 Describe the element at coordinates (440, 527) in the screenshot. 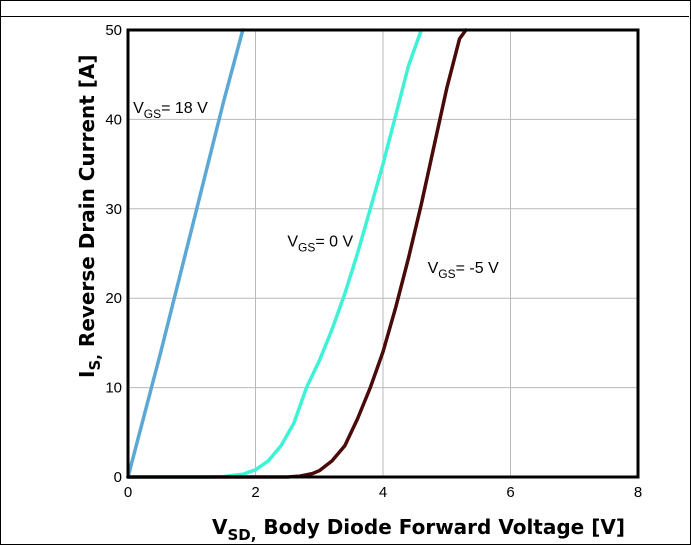

I see `x-axis-label-rest: Body Diode Forward Voltage [V]` at that location.